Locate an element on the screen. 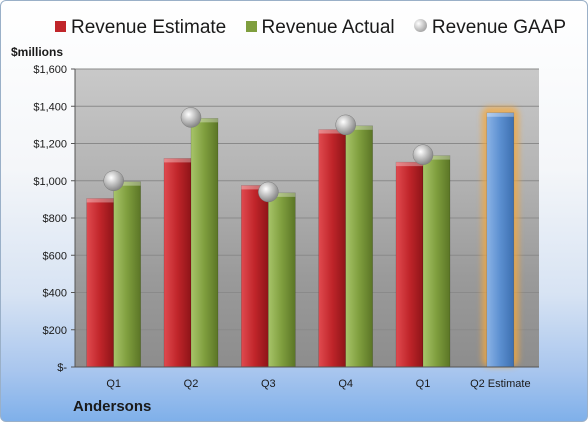 The height and width of the screenshot is (422, 588). legend-item-revenue-gaap: Revenue GAAP is located at coordinates (490, 28).